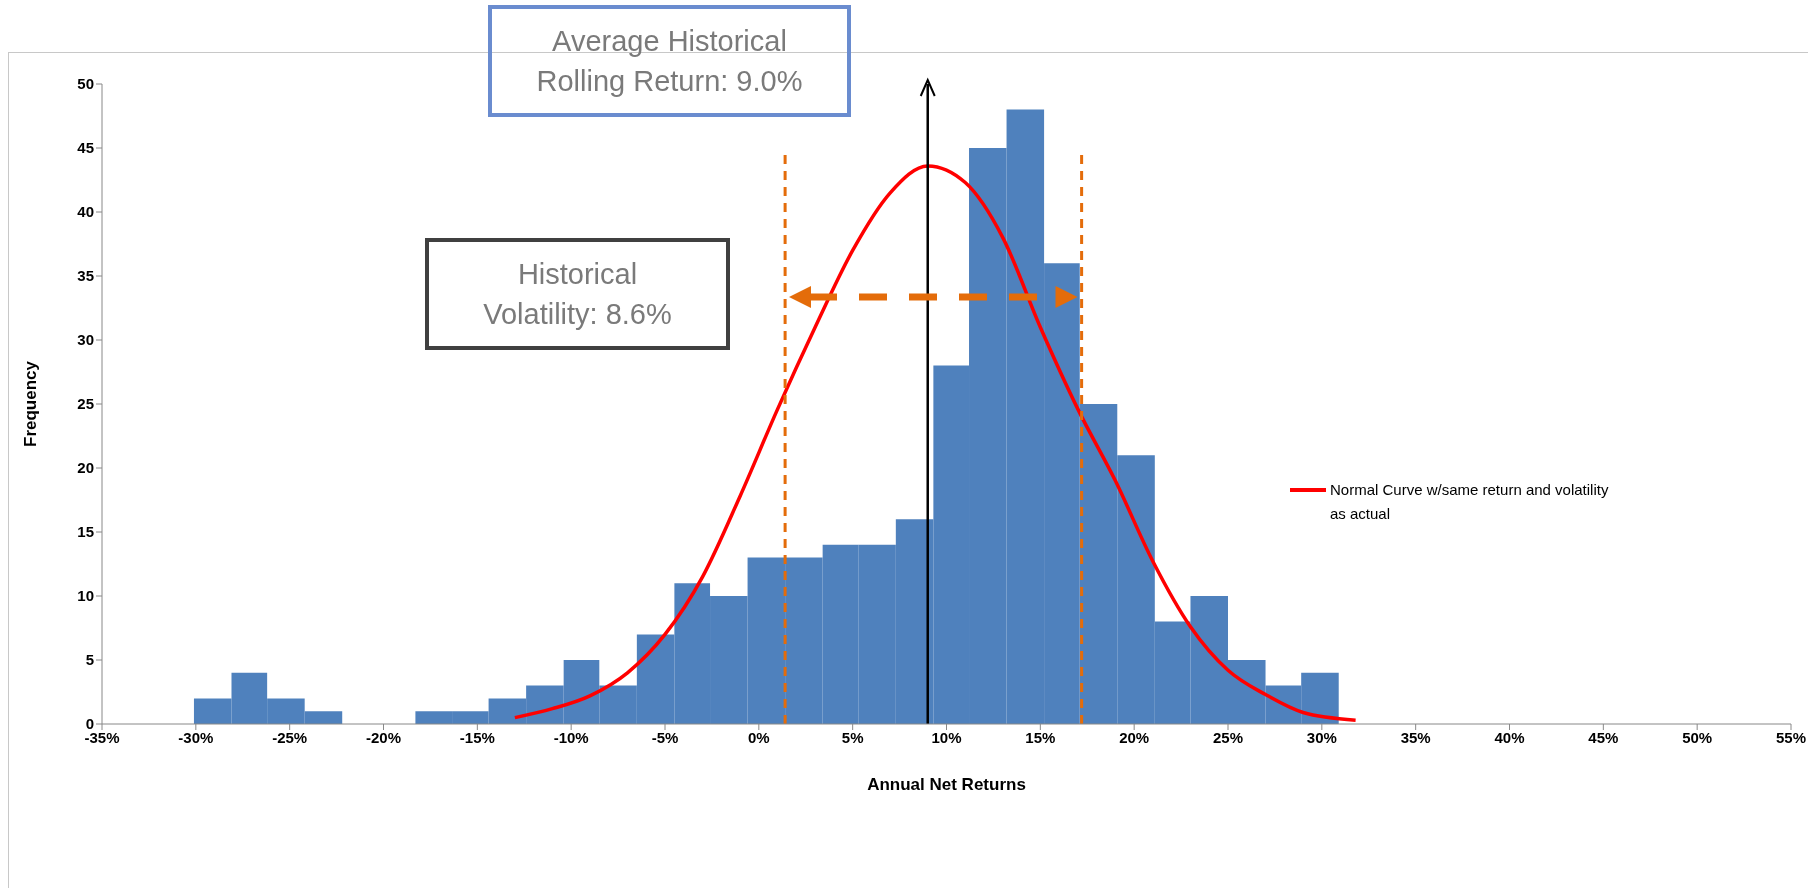 The image size is (1816, 894). I want to click on y-axis-title: Frequency, so click(31, 403).